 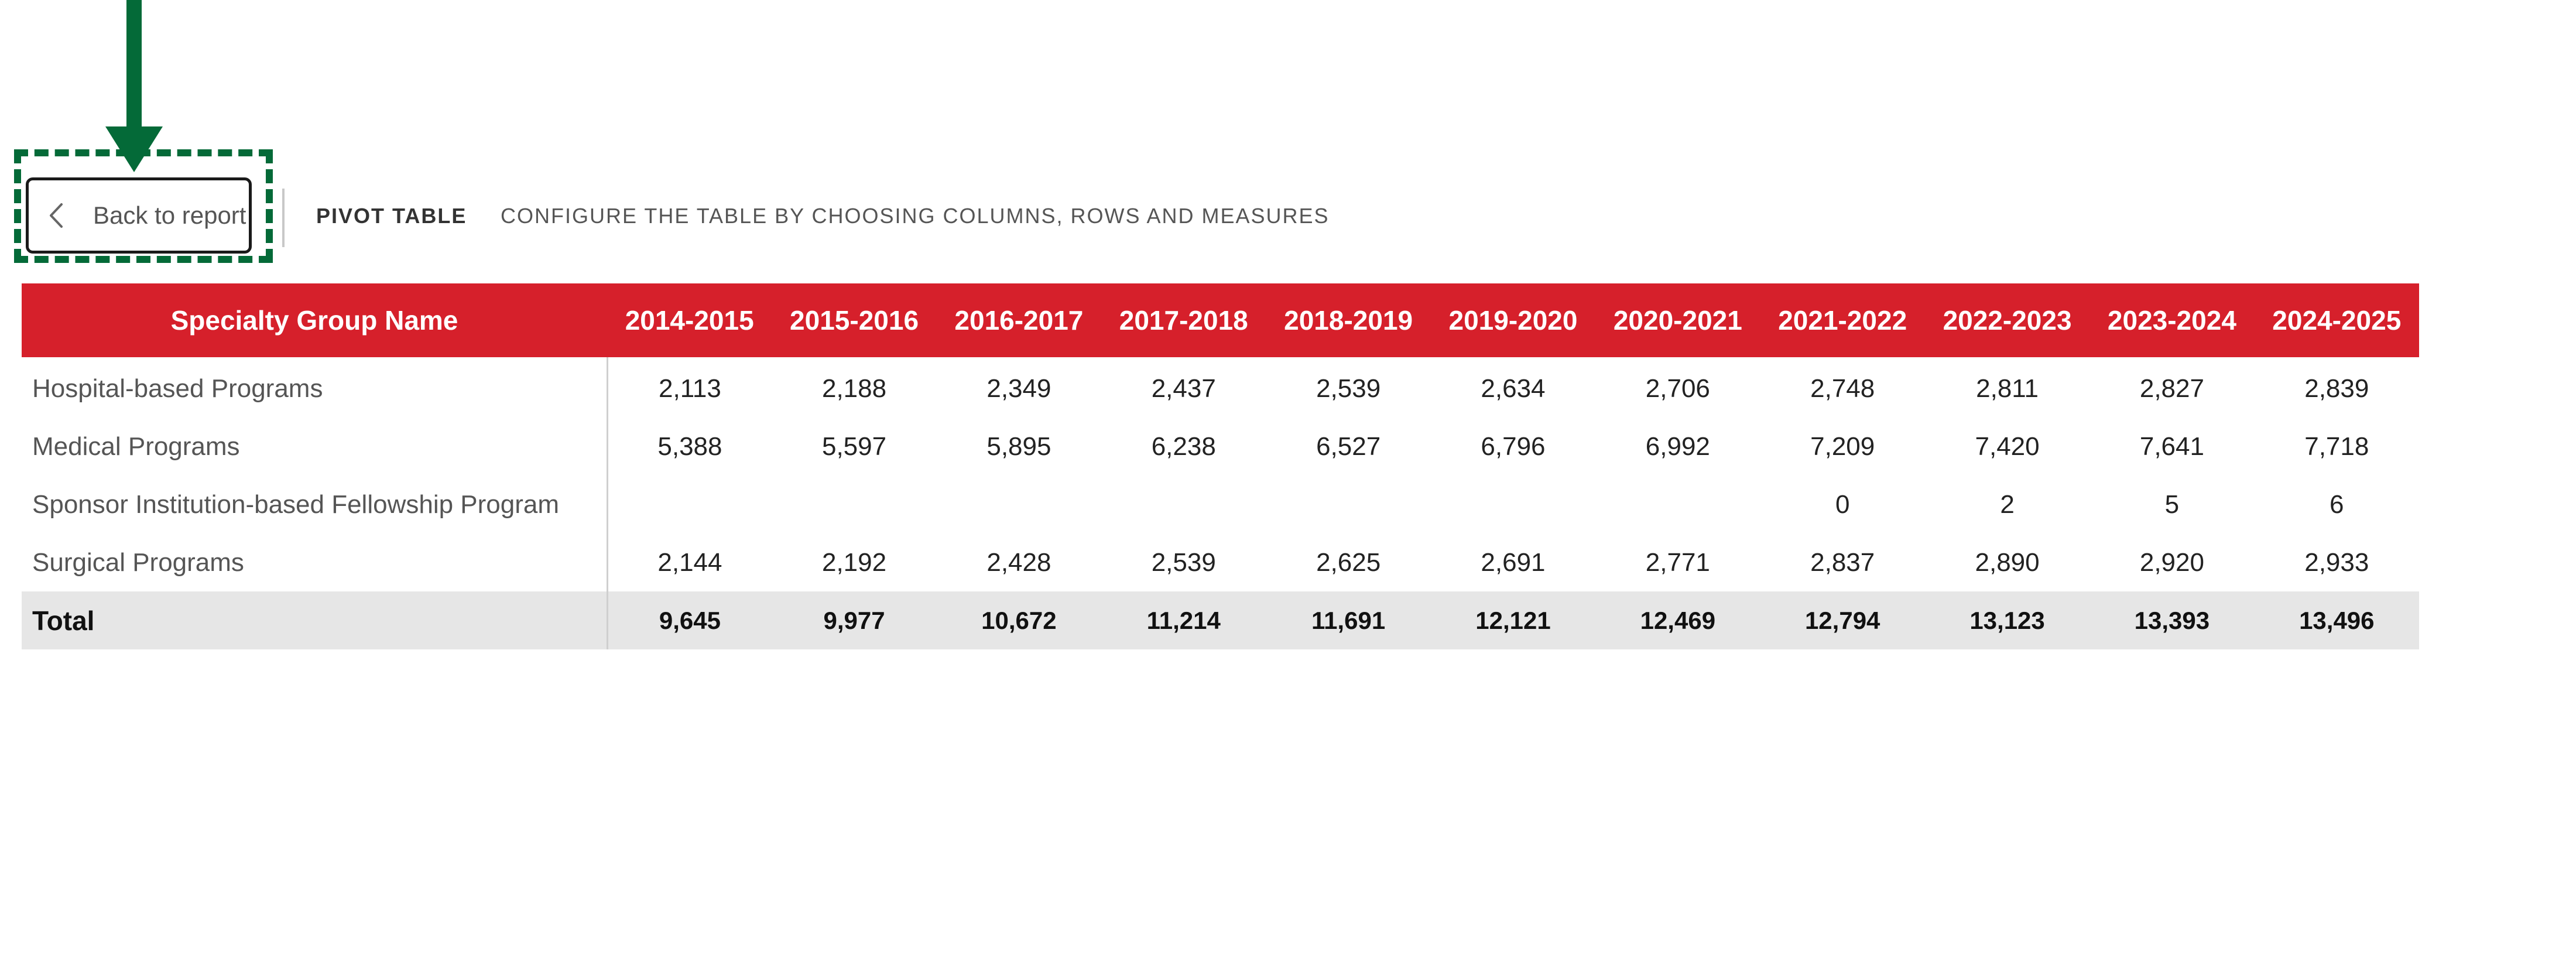 I want to click on column-header-year: 2019-2020, so click(x=1513, y=320).